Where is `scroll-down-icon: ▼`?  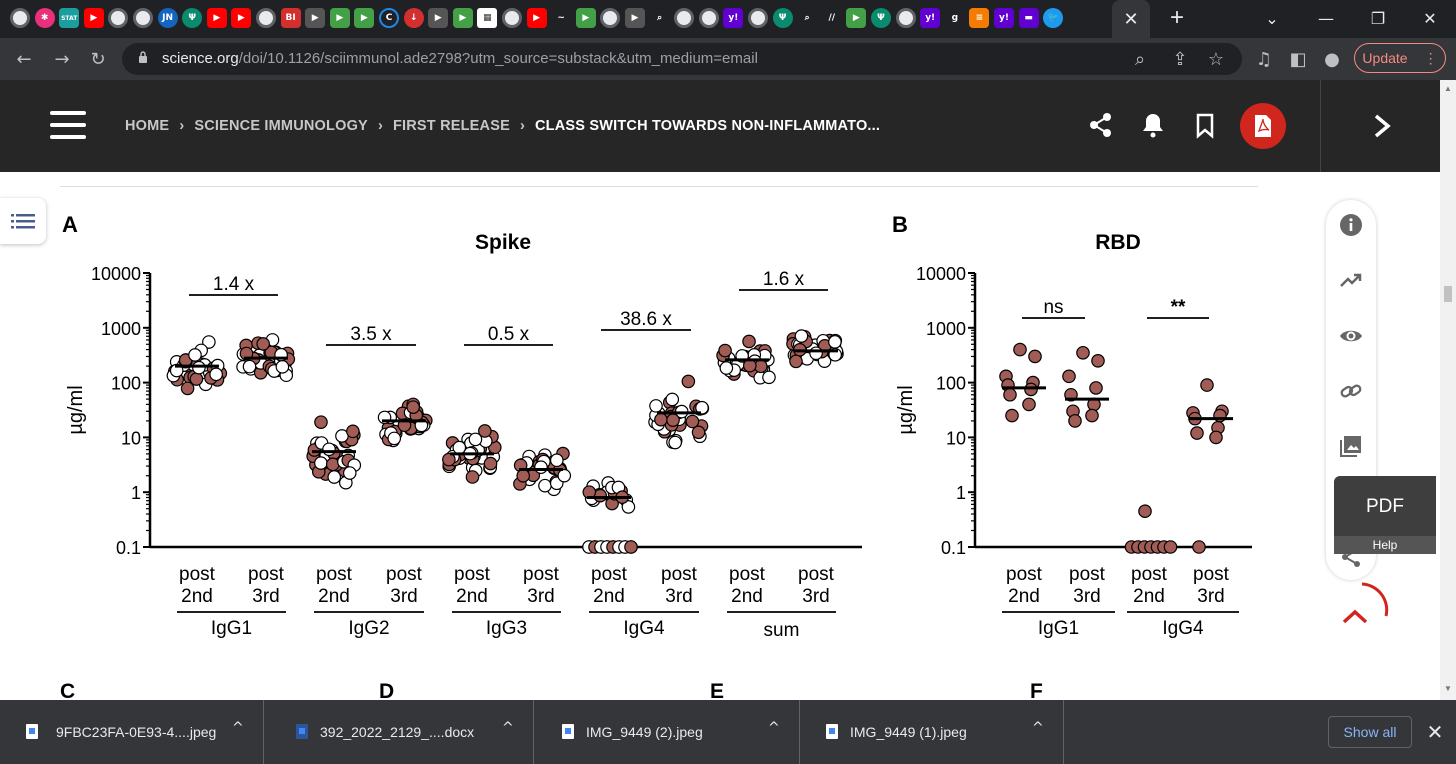 scroll-down-icon: ▼ is located at coordinates (1448, 688).